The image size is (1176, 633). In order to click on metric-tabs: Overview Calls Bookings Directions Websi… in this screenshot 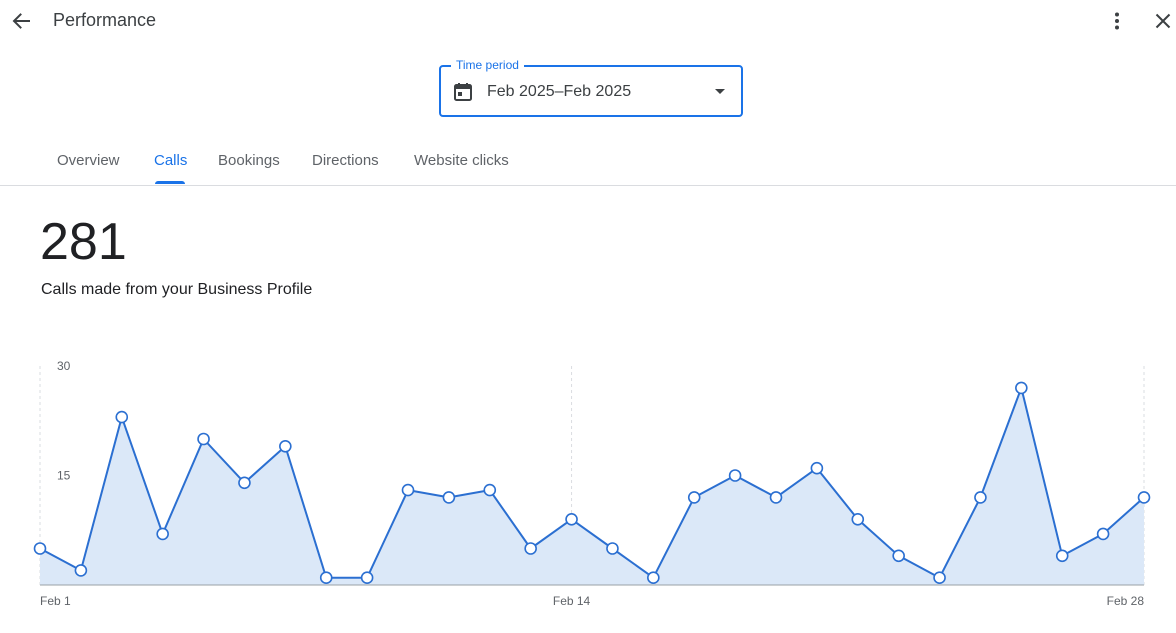, I will do `click(588, 163)`.